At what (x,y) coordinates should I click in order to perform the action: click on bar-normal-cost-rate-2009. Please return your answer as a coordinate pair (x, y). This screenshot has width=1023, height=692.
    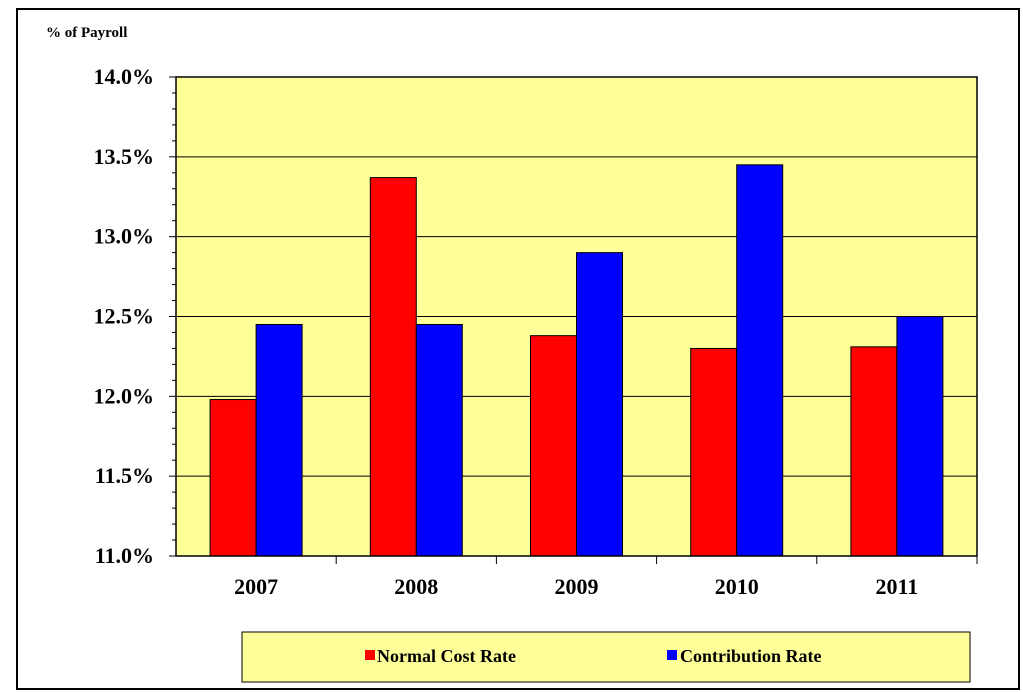
    Looking at the image, I should click on (553, 446).